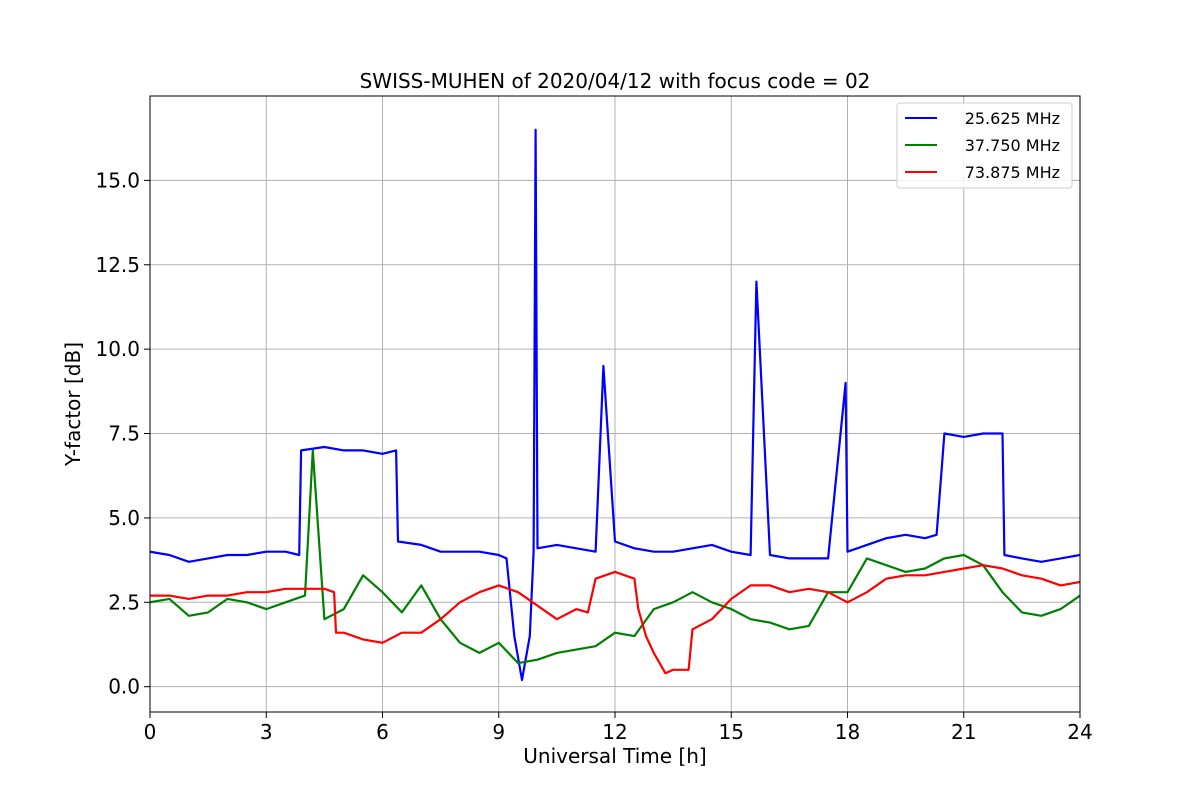  Describe the element at coordinates (117, 180) in the screenshot. I see `y-tick-label: 15.0` at that location.